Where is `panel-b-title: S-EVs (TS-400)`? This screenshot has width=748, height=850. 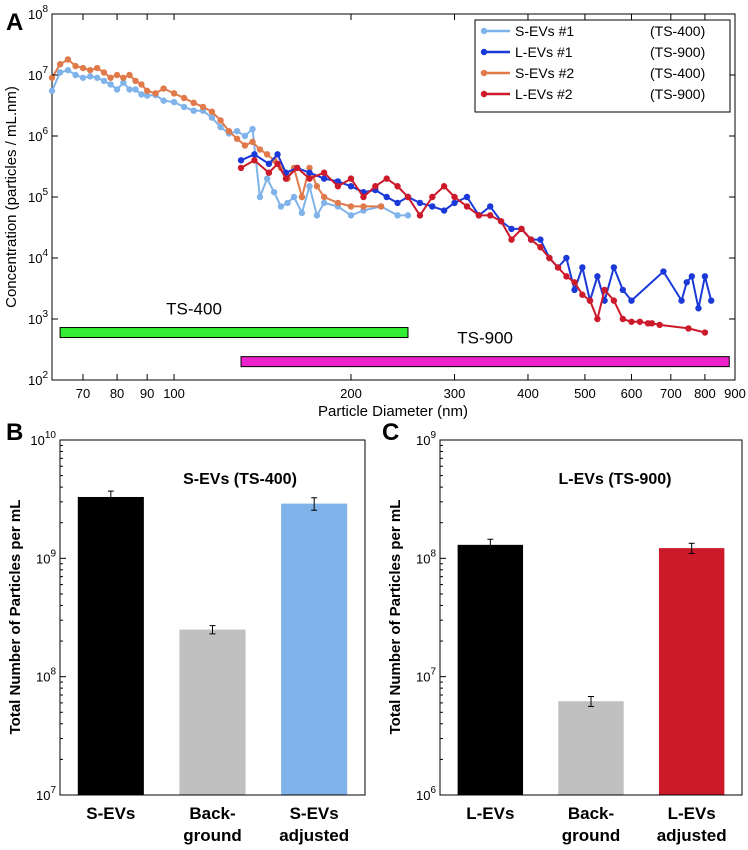
panel-b-title: S-EVs (TS-400) is located at coordinates (240, 479).